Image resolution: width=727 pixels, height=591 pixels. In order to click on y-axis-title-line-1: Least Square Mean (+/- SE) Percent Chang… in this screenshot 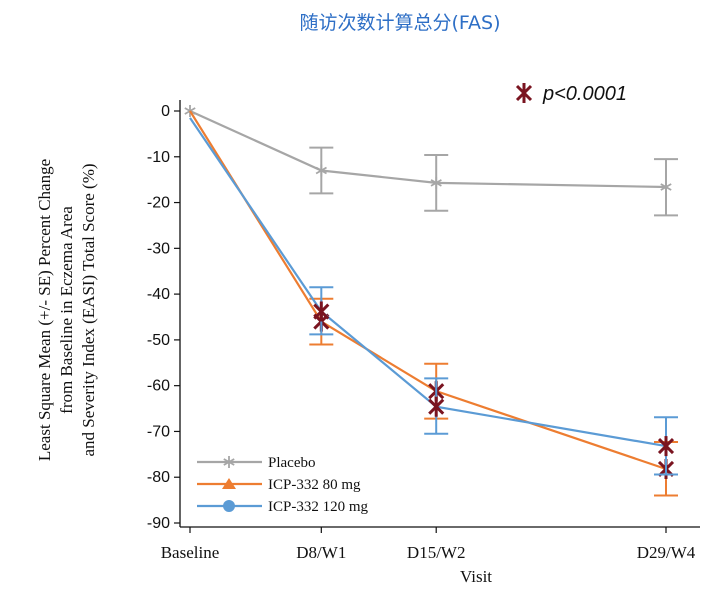, I will do `click(44, 310)`.